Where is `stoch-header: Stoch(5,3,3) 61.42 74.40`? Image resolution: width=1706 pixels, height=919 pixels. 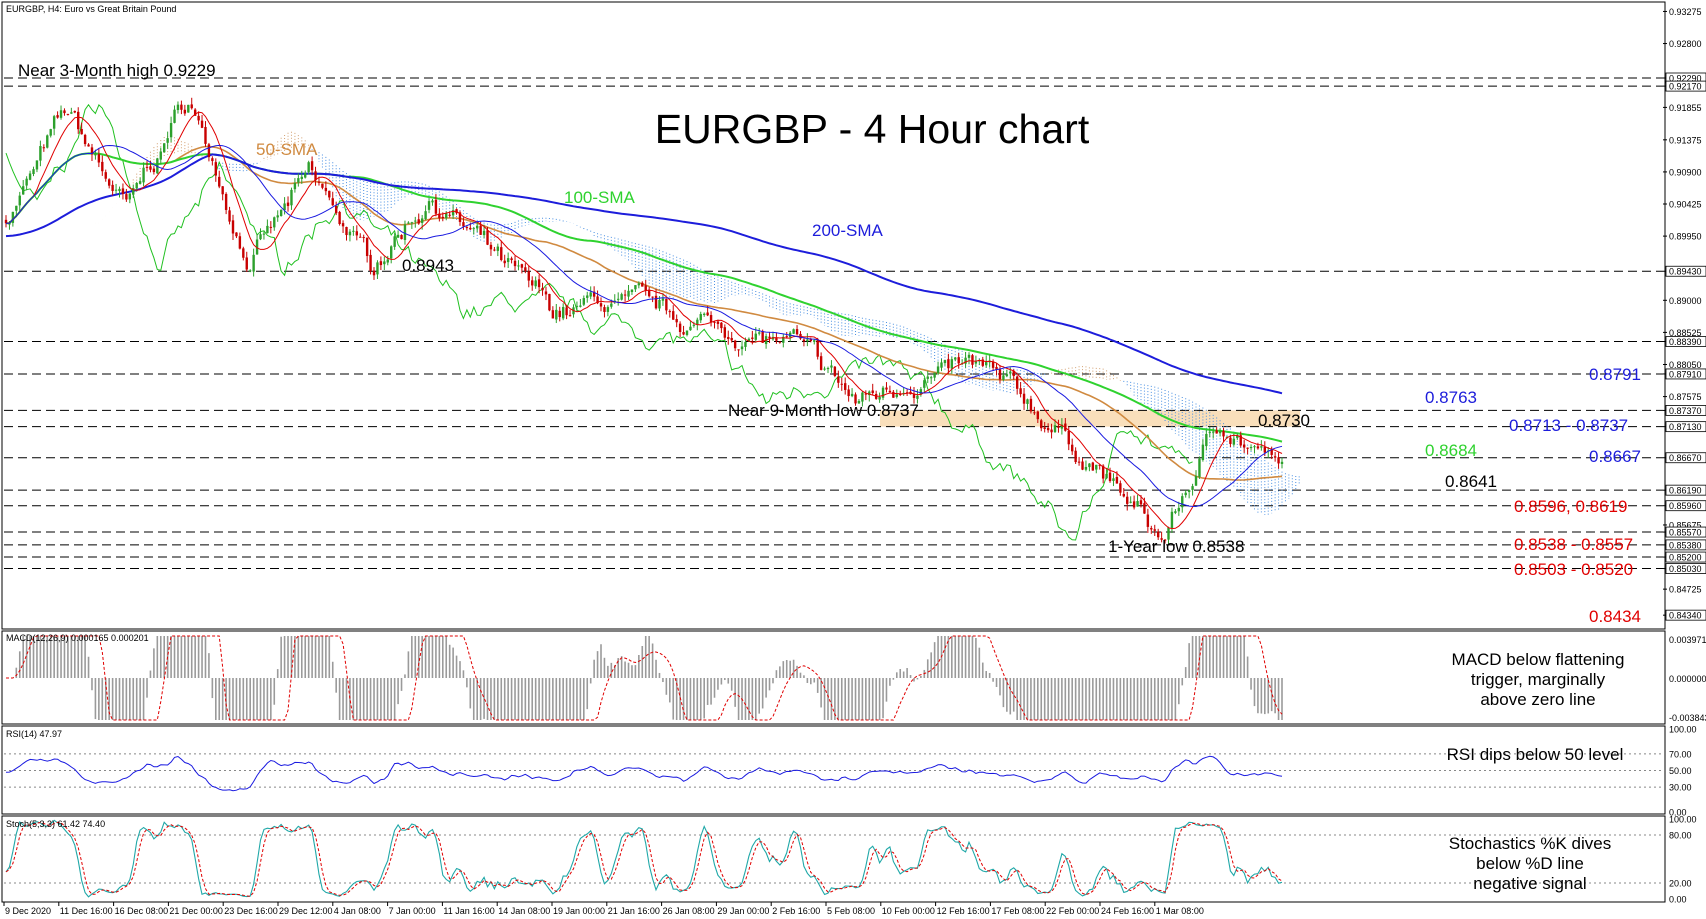 stoch-header: Stoch(5,3,3) 61.42 74.40 is located at coordinates (55, 824).